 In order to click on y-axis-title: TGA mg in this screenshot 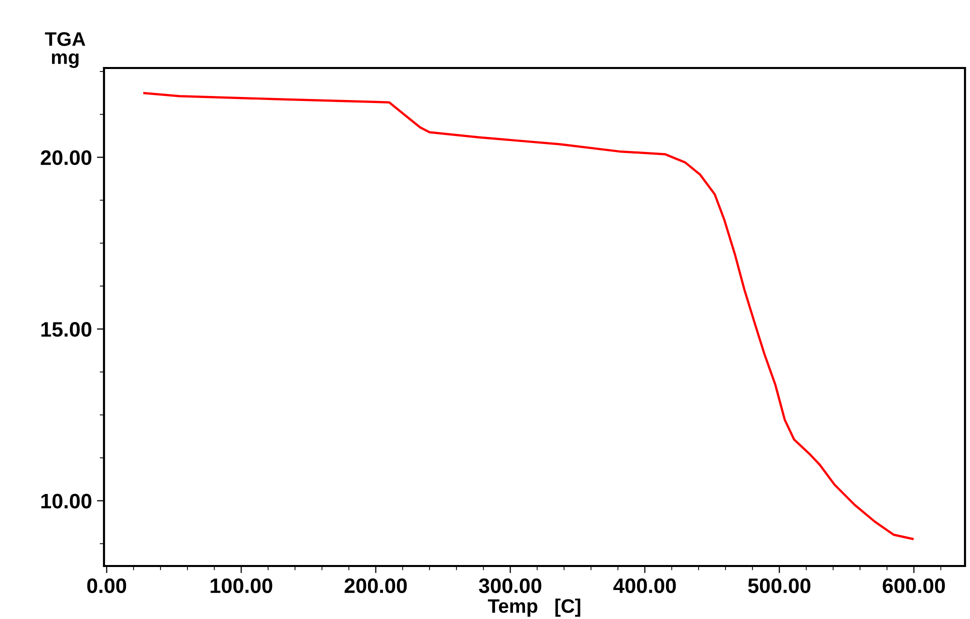, I will do `click(65, 50)`.